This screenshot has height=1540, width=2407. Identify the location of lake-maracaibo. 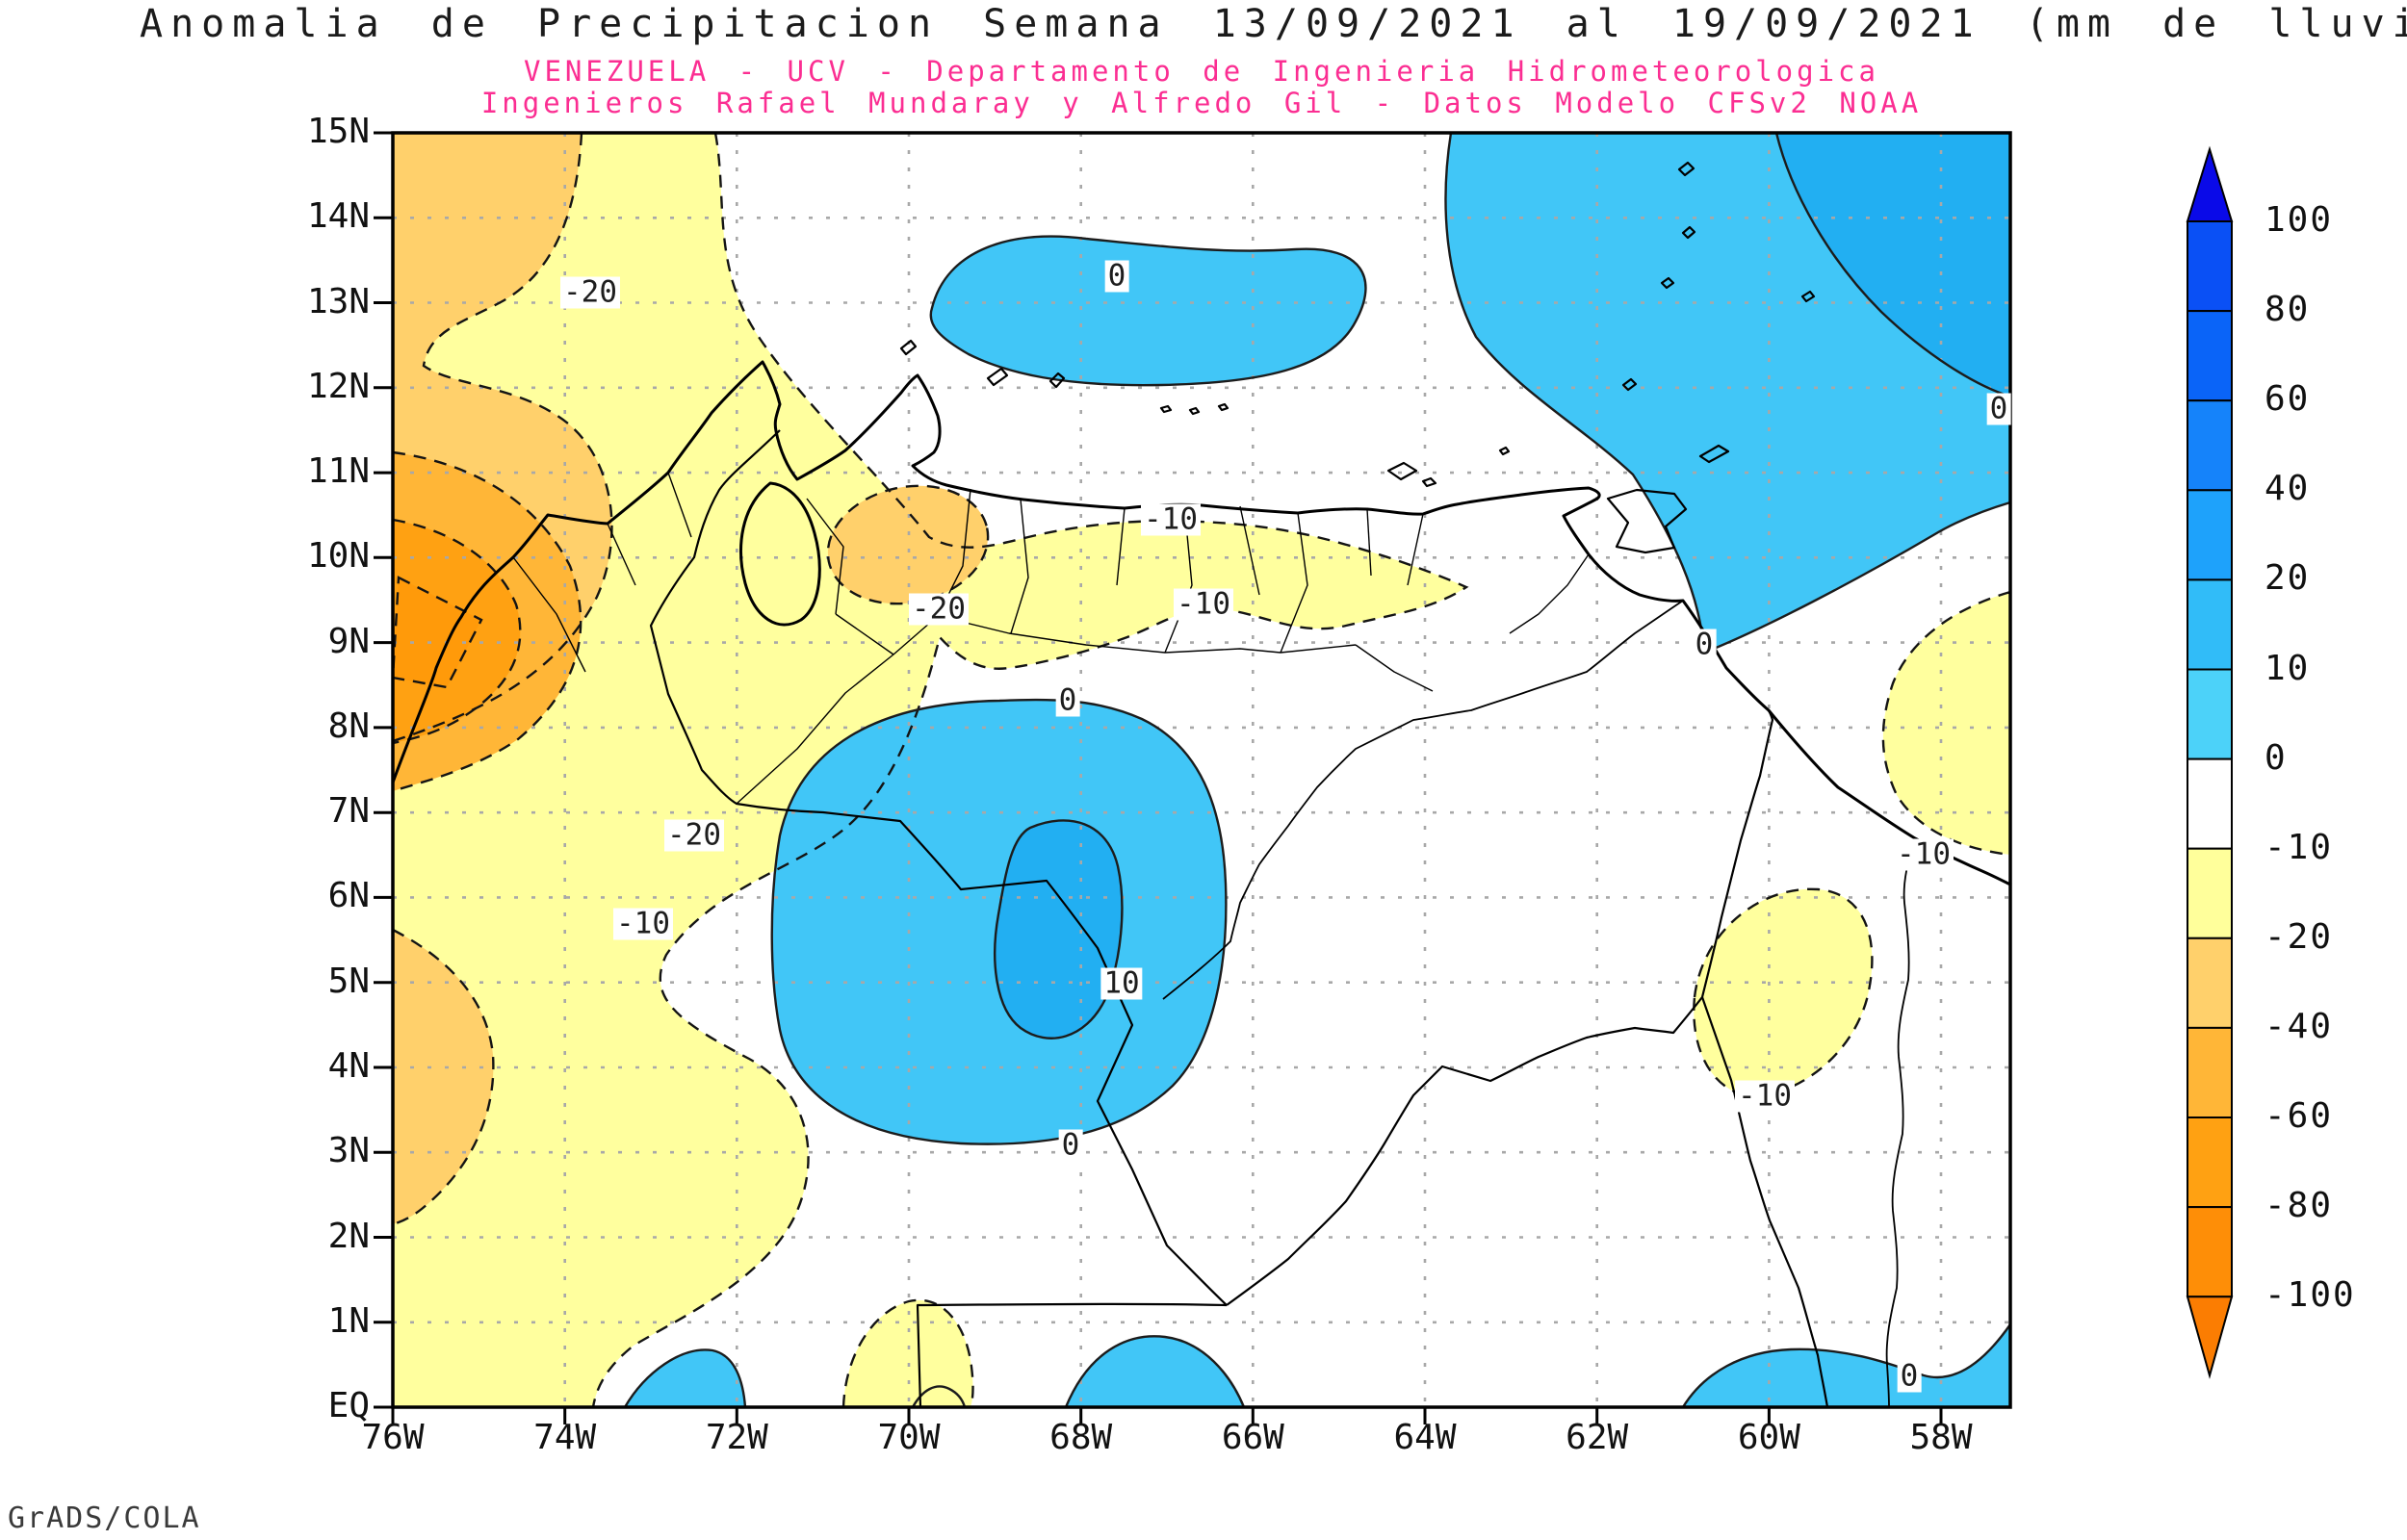
(780, 554).